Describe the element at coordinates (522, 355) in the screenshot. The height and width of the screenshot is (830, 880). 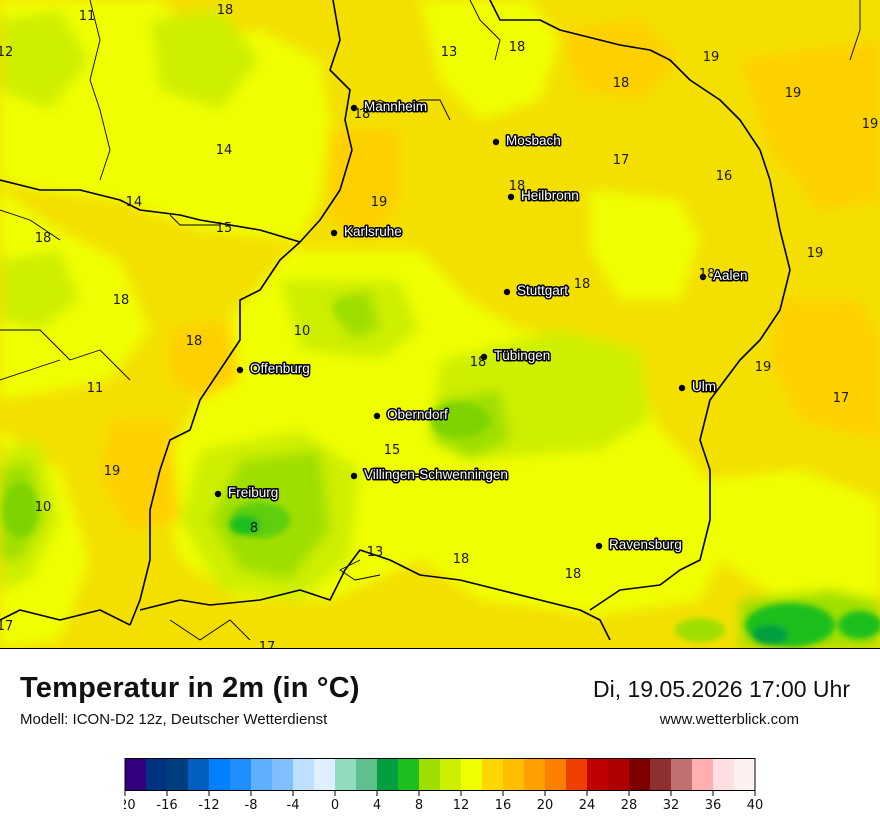
I see `city-label-tuebingen: Tübingen` at that location.